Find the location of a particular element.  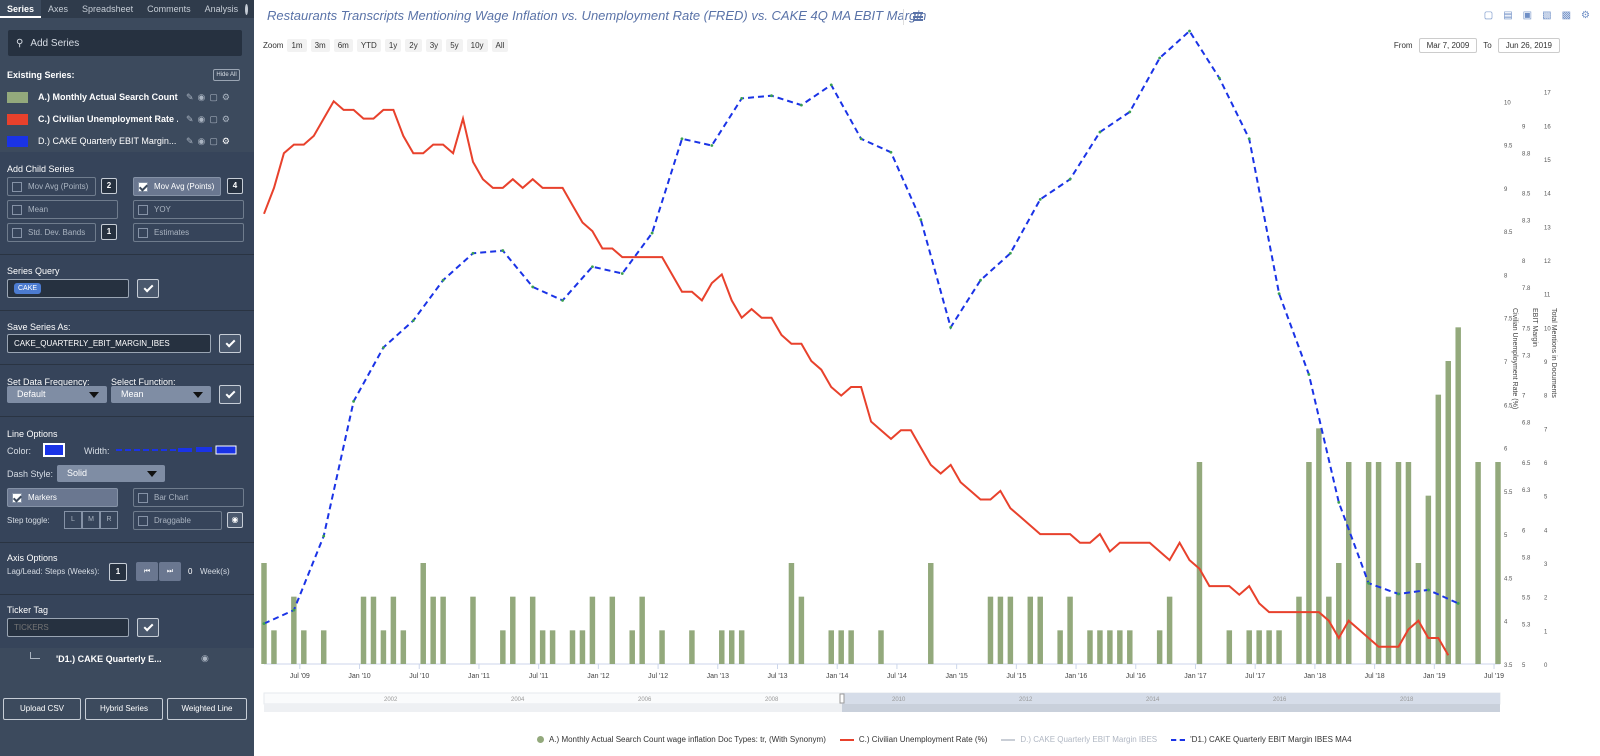

tab-spreadsheet: Spreadsheet is located at coordinates (108, 9).